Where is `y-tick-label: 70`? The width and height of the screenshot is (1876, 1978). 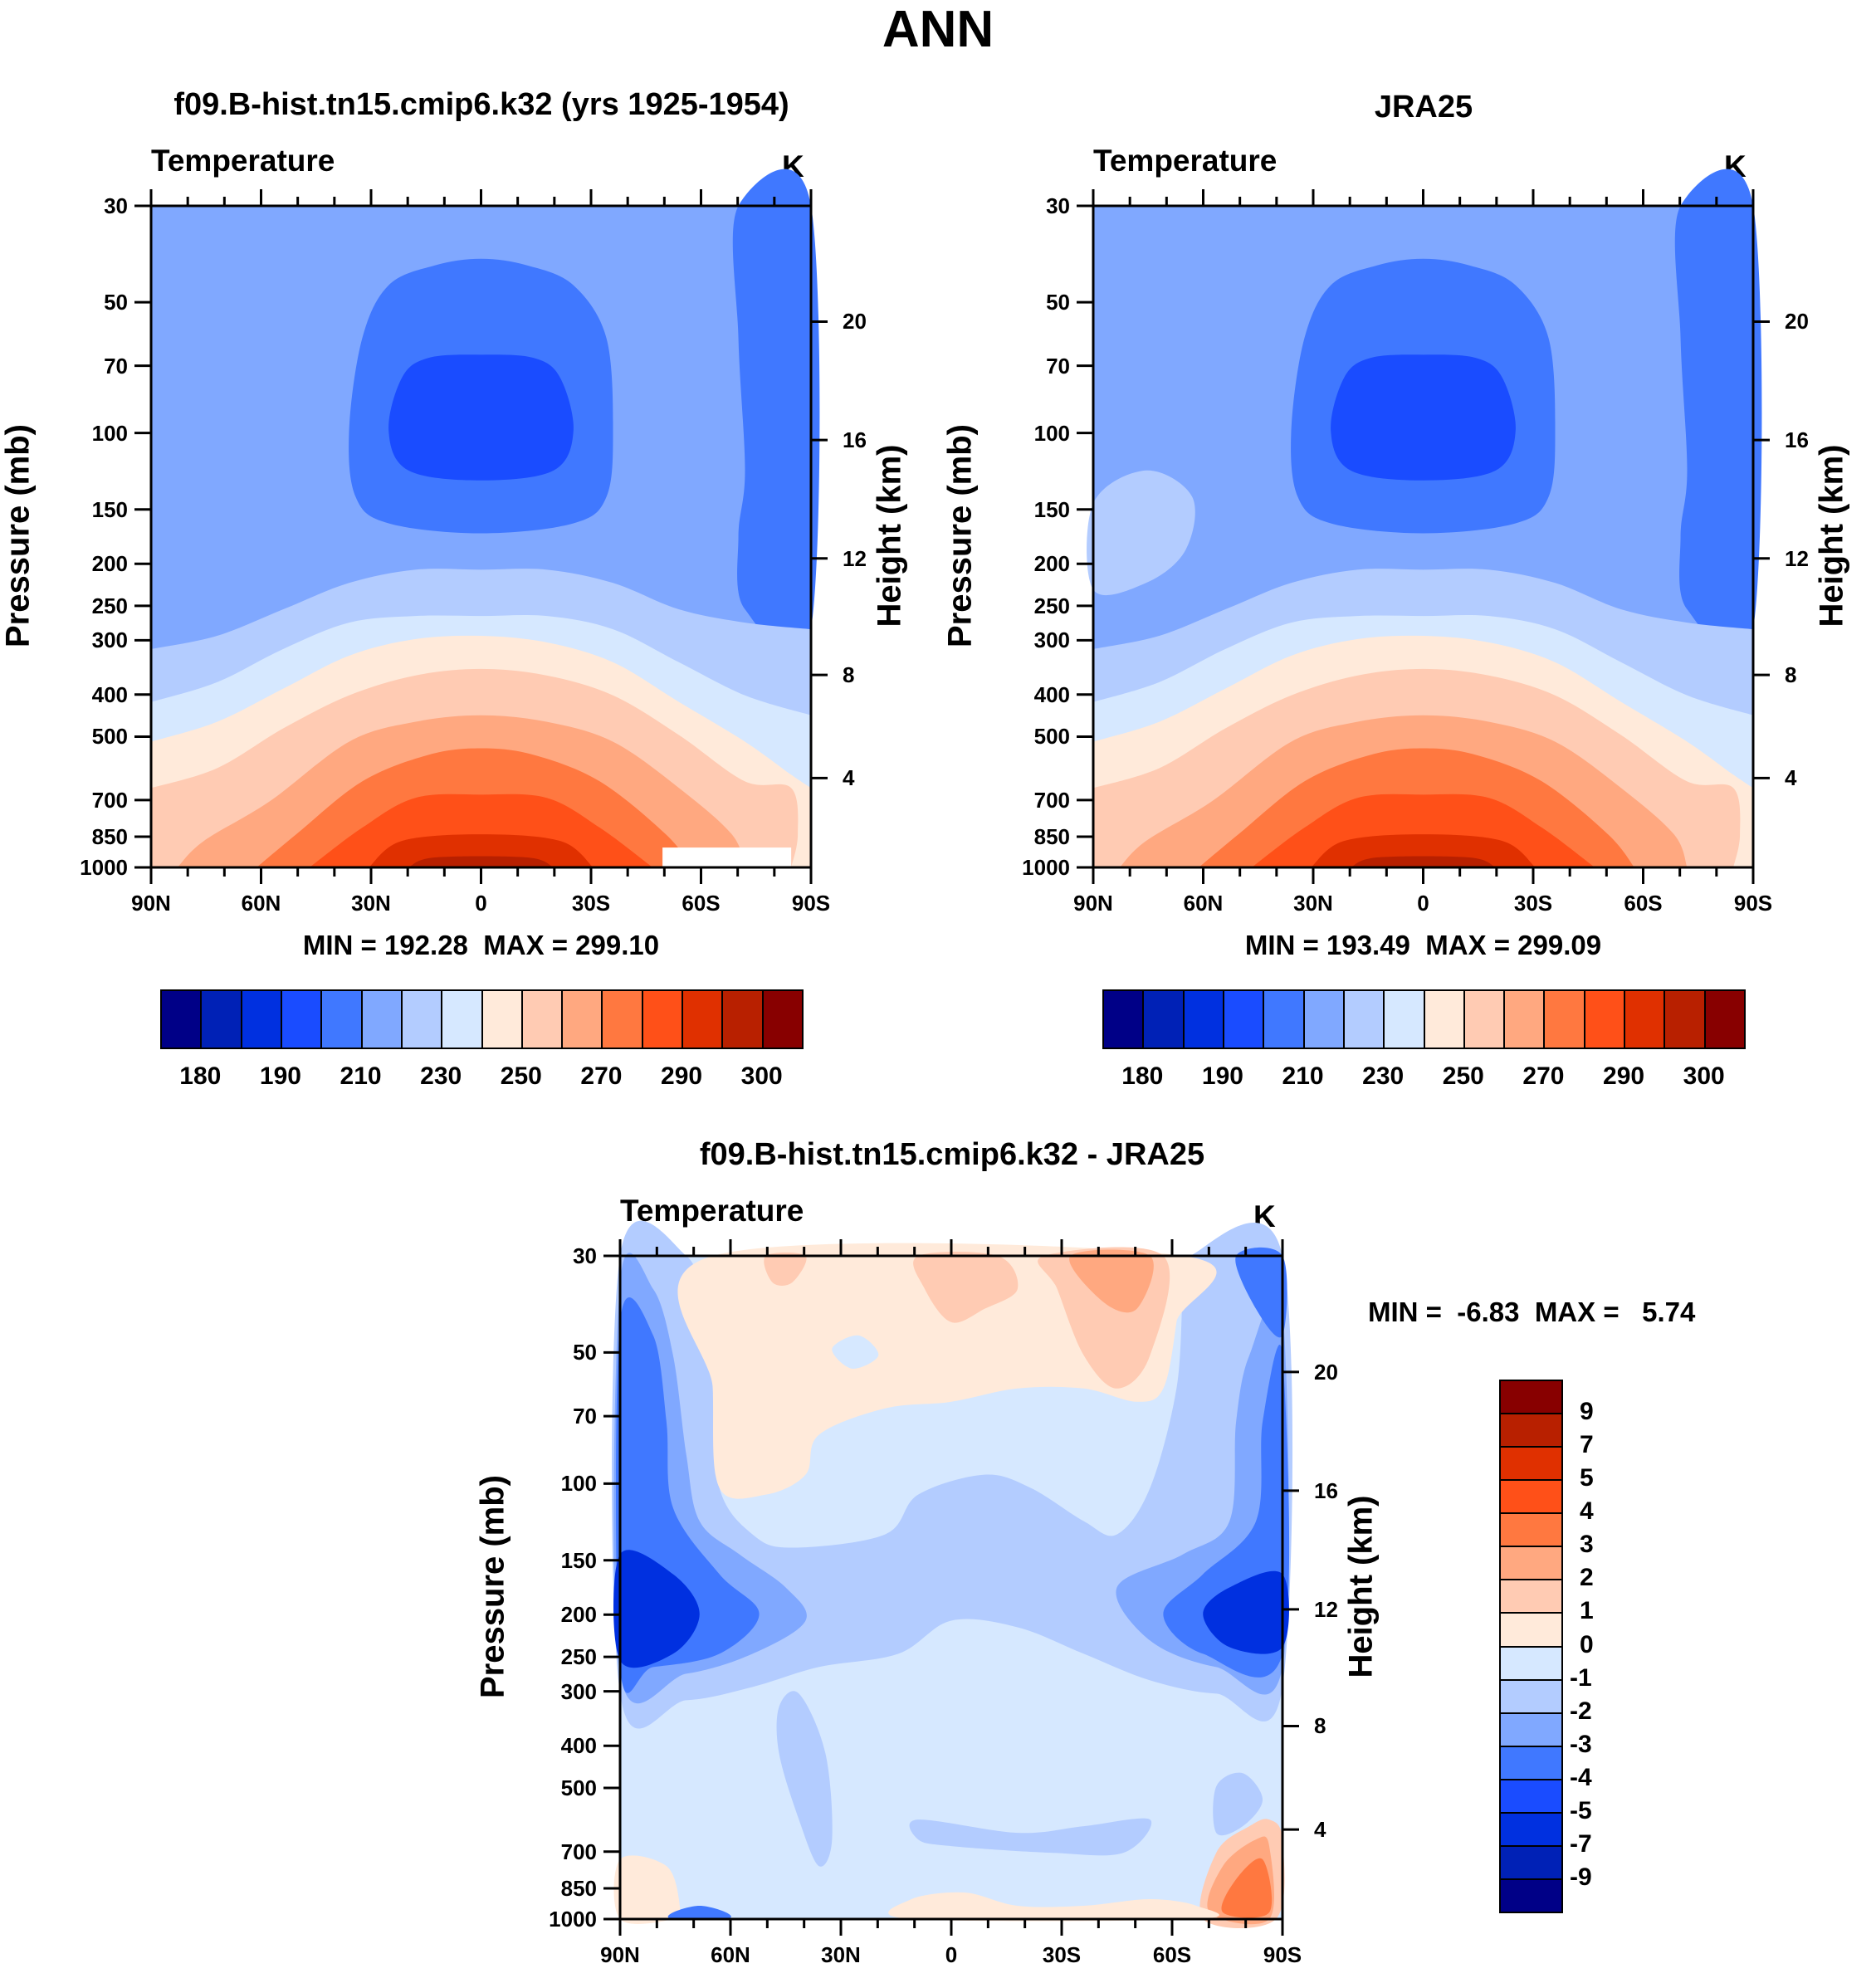
y-tick-label: 70 is located at coordinates (116, 366).